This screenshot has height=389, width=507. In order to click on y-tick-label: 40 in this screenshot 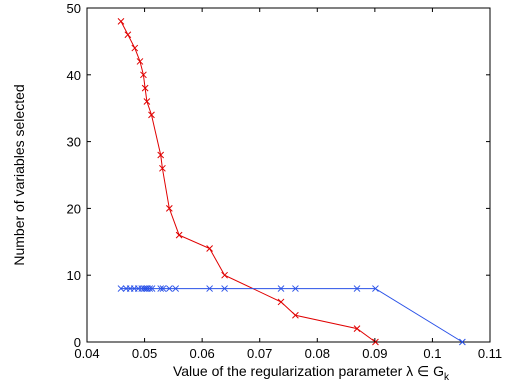, I will do `click(74, 75)`.